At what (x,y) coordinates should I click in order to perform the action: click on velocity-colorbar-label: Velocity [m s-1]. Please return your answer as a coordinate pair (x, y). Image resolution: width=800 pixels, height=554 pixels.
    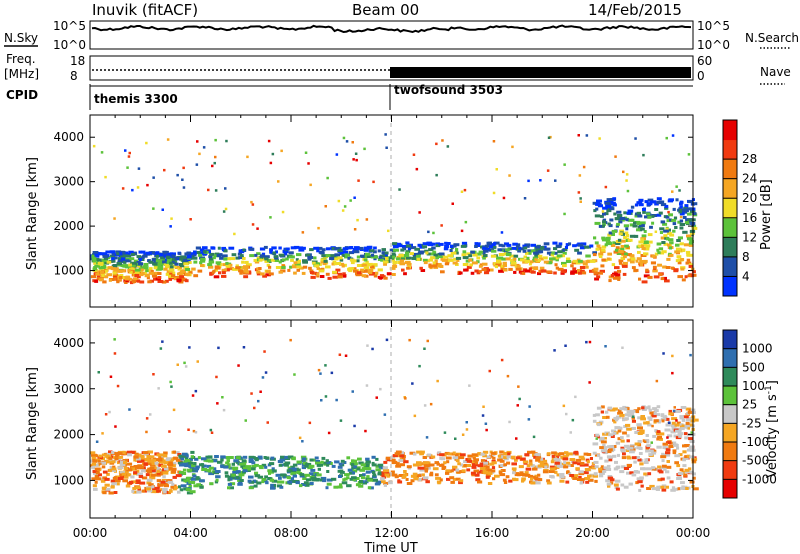
    Looking at the image, I should click on (772, 429).